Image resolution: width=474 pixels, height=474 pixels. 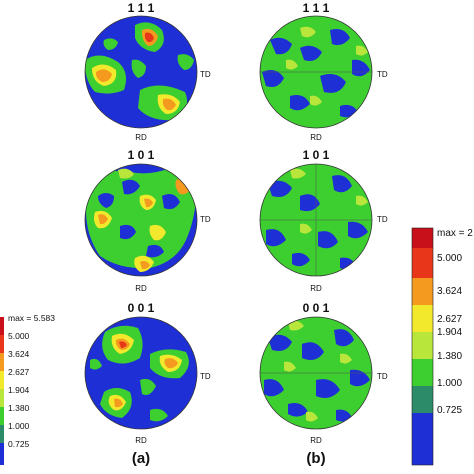 I want to click on pole-figure-a-111: 1 1 1 TD RD, so click(x=147, y=71).